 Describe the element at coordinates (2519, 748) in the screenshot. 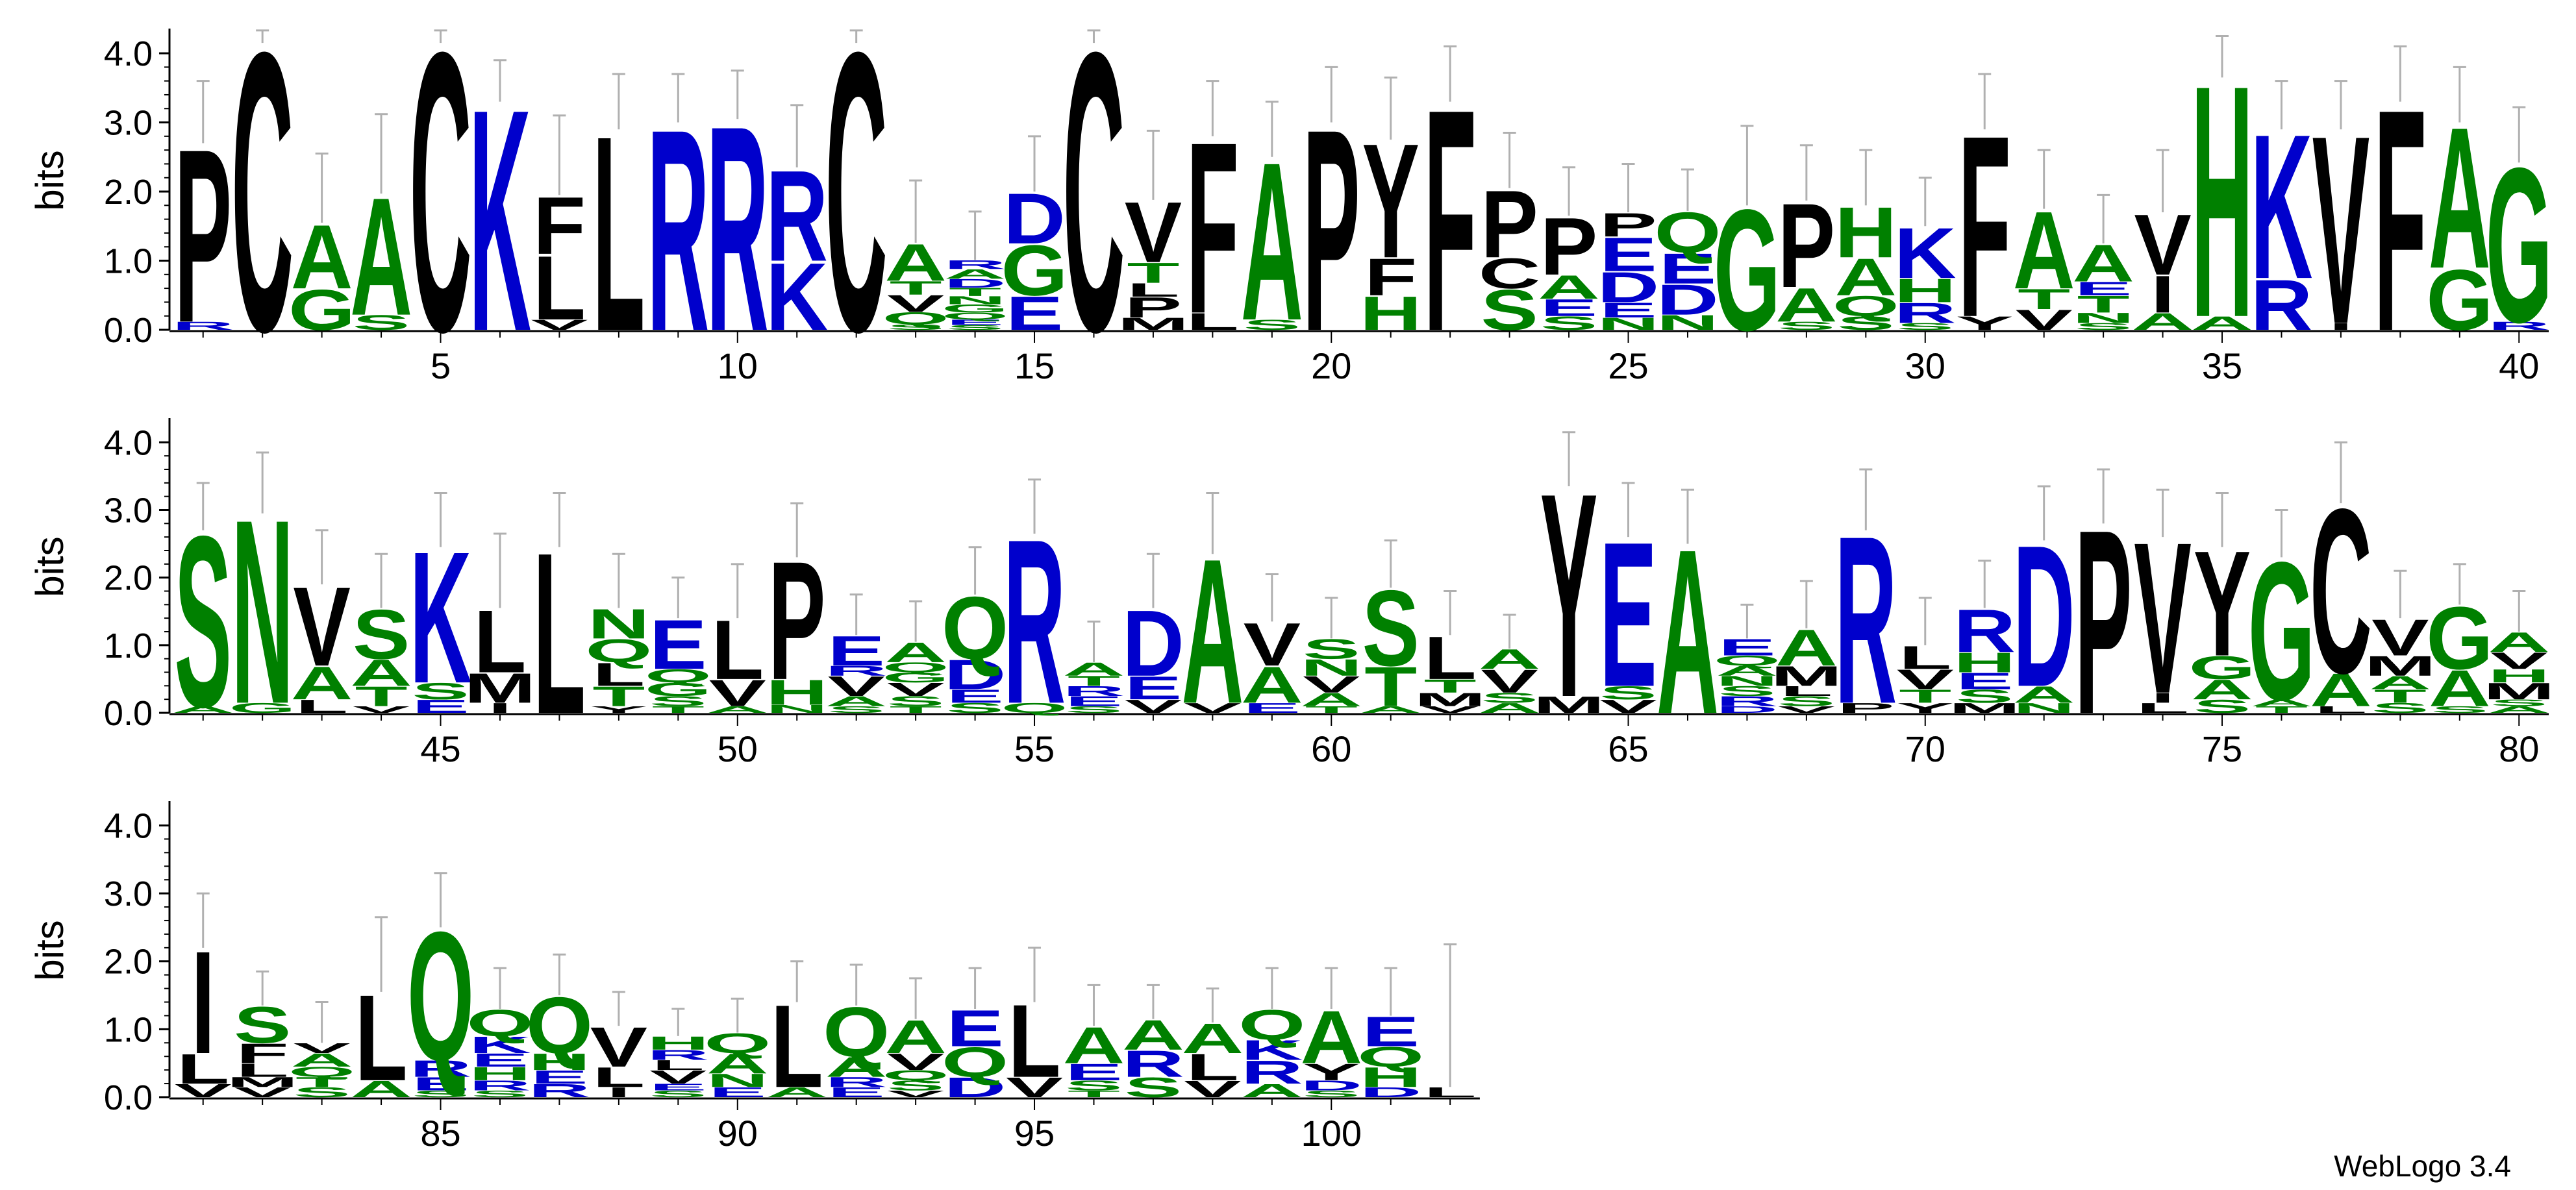

I see `x-tick-label: 80` at that location.